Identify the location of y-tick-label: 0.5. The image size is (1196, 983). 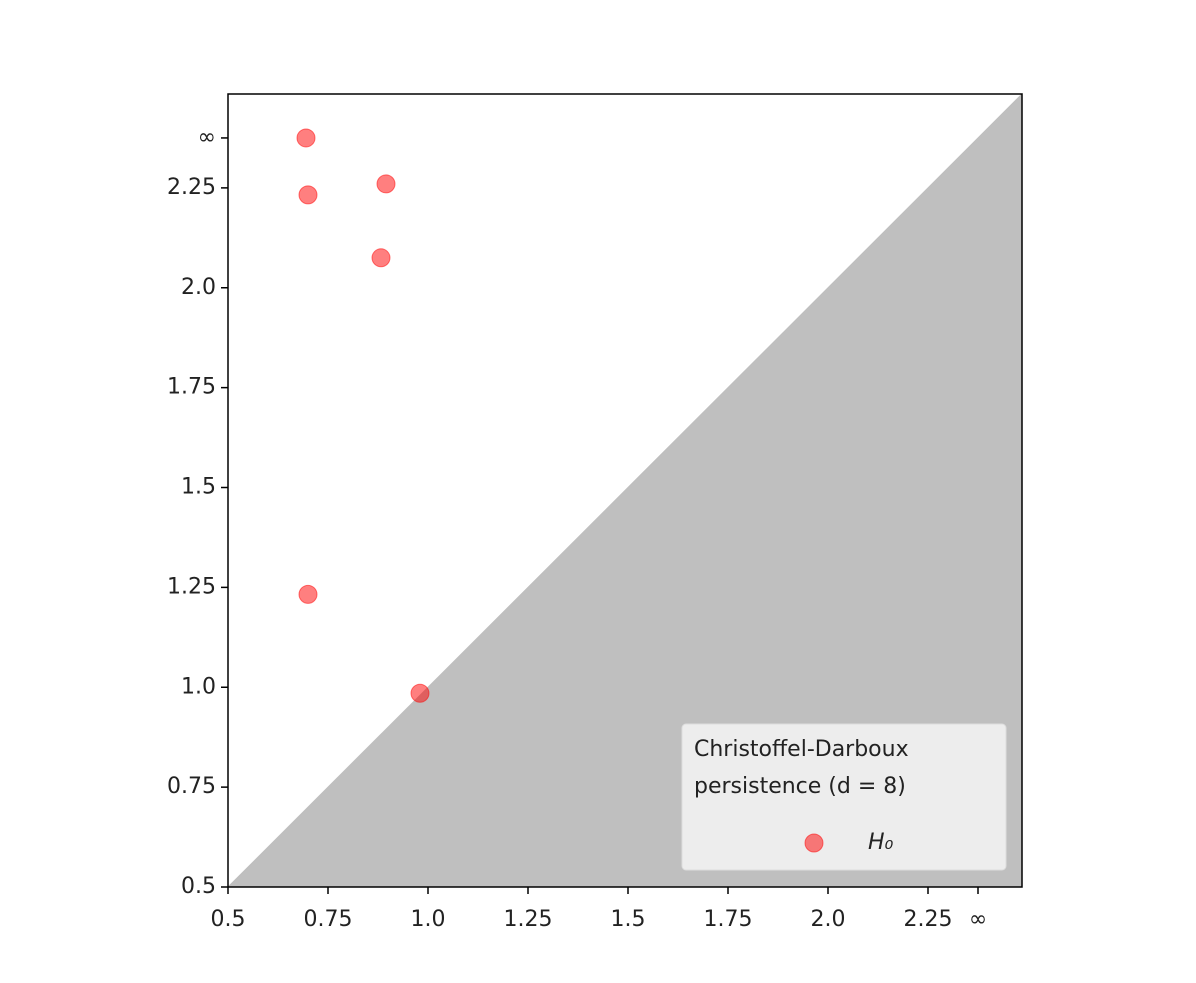
(198, 886).